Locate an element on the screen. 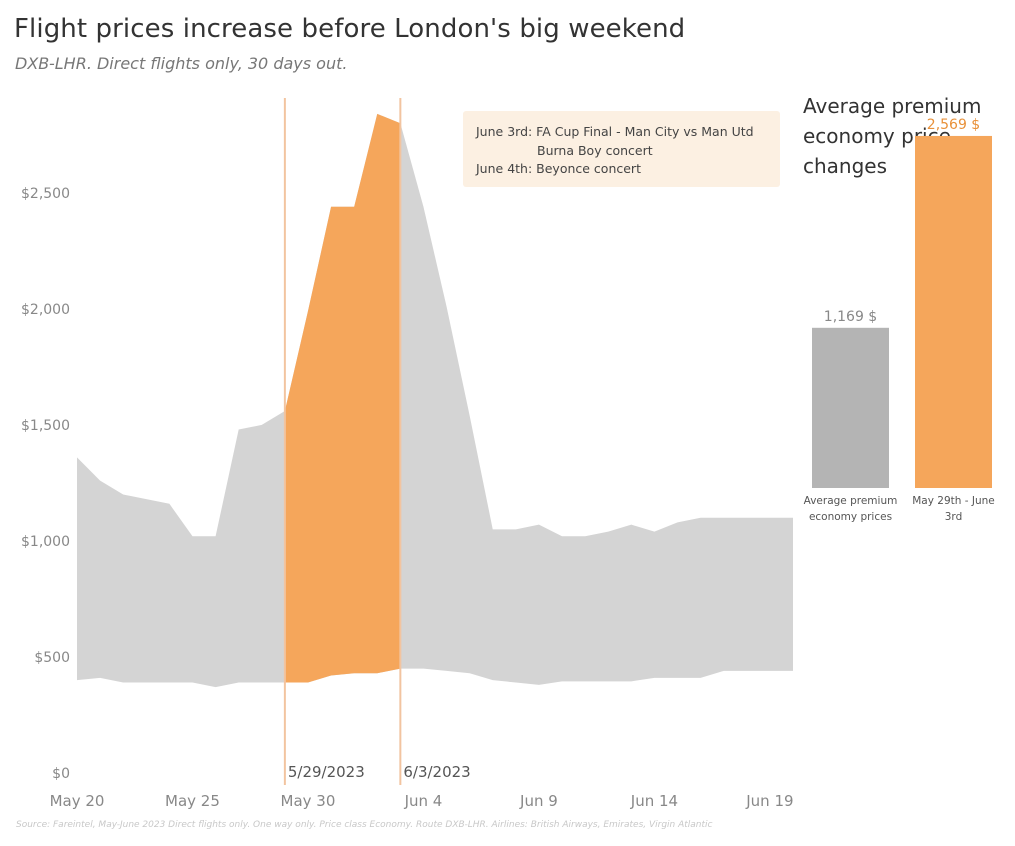 The height and width of the screenshot is (846, 1015). bar-category-label-2-line-1: May 29th - June is located at coordinates (953, 501).